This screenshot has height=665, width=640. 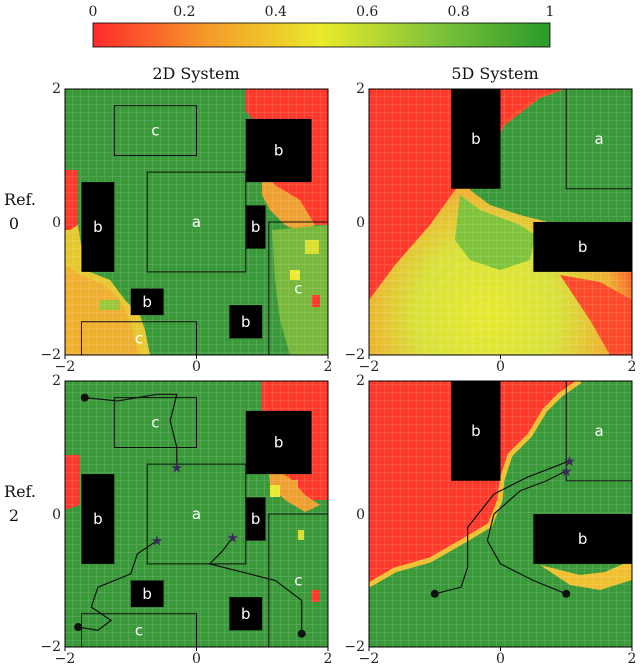 What do you see at coordinates (458, 12) in the screenshot?
I see `colorbar-tick-label: 0.8` at bounding box center [458, 12].